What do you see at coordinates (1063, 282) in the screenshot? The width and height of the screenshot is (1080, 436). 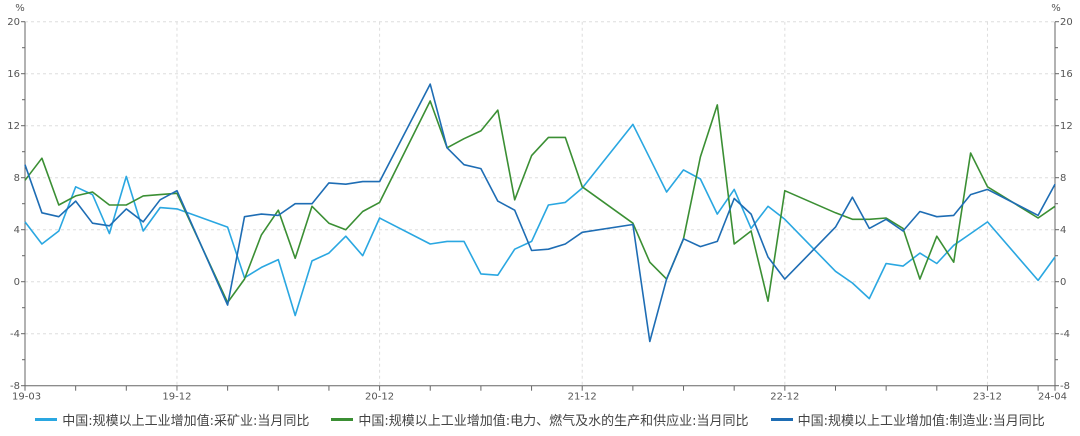 I see `y-tick-label-right: 0` at bounding box center [1063, 282].